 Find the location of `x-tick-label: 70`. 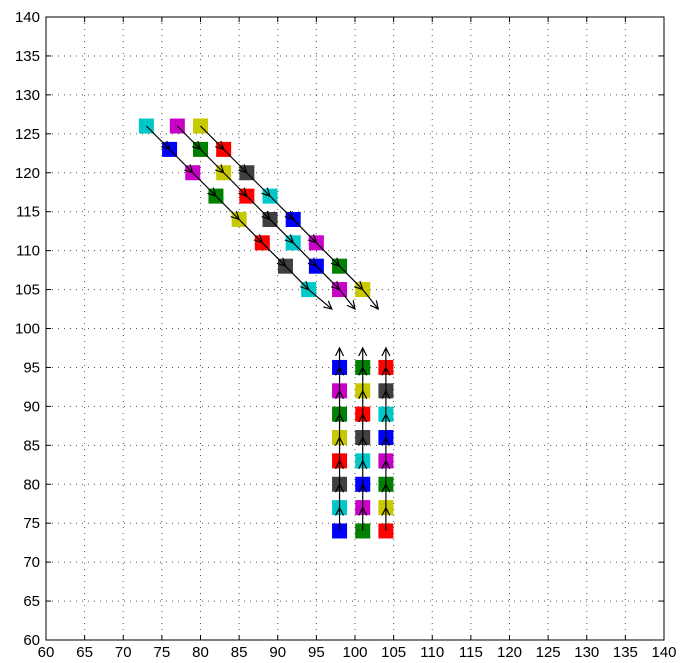

x-tick-label: 70 is located at coordinates (123, 652).